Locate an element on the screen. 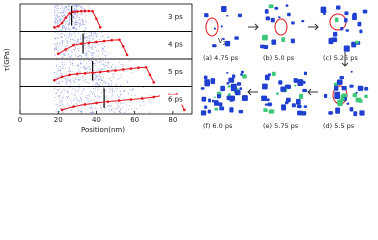 This screenshot has height=240, width=378. panel-label-bg is located at coordinates (174, 17).